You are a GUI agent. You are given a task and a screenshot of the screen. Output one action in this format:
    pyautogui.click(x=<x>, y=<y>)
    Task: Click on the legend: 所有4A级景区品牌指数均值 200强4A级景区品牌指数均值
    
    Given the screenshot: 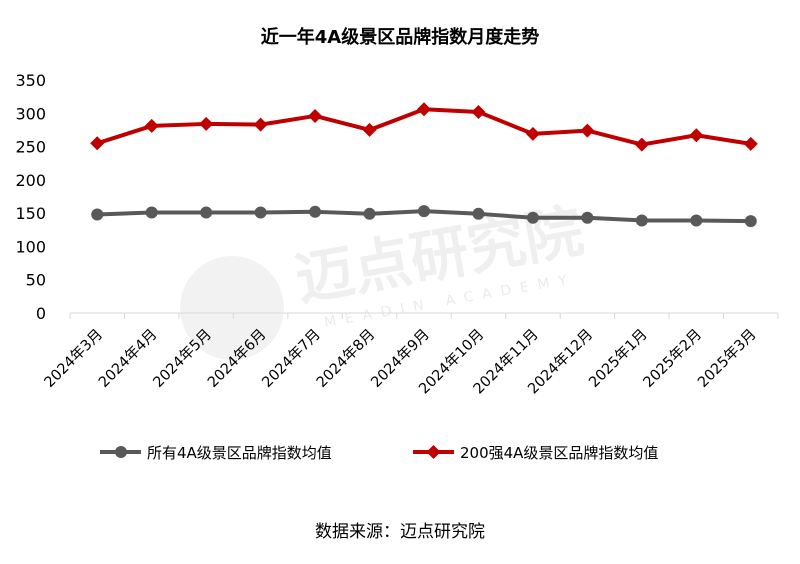 What is the action you would take?
    pyautogui.click(x=379, y=453)
    